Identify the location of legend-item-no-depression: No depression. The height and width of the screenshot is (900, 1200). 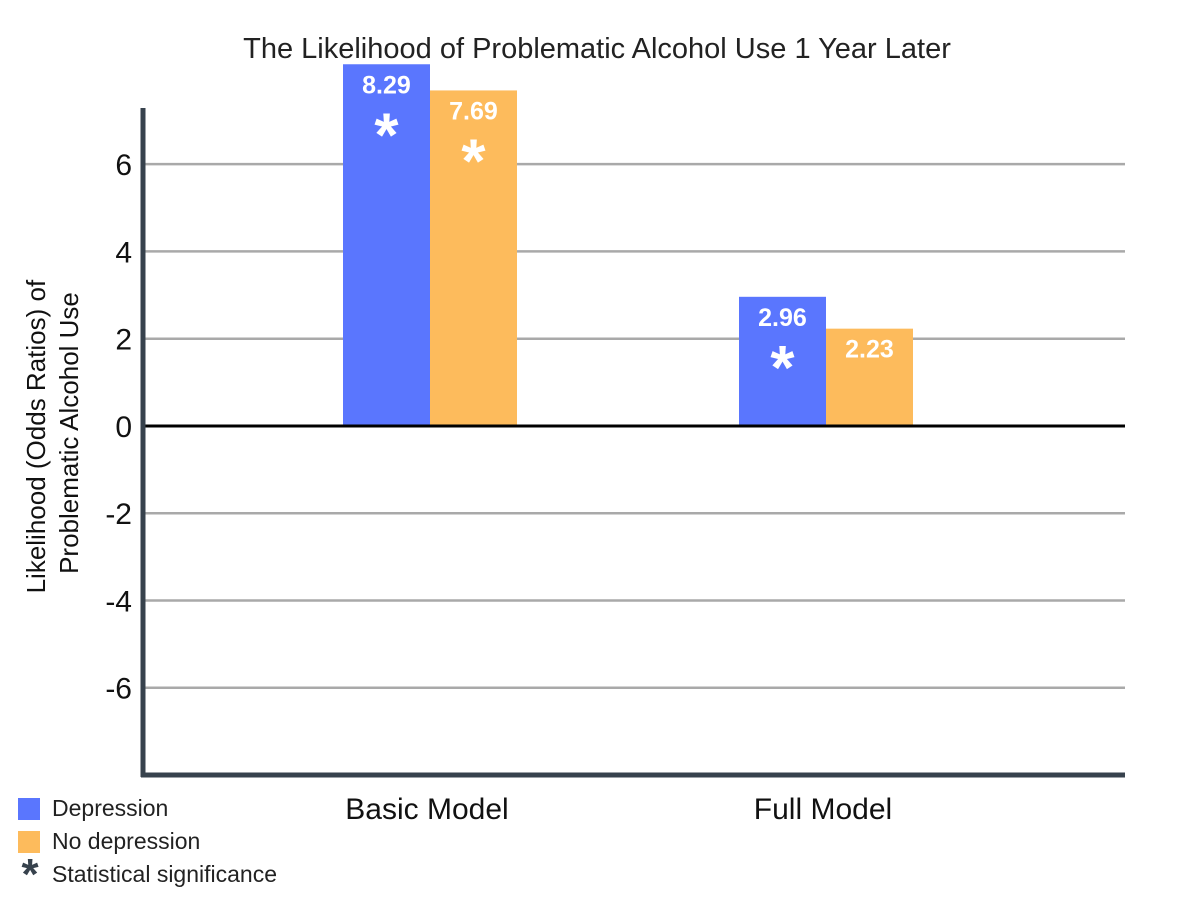
(147, 841).